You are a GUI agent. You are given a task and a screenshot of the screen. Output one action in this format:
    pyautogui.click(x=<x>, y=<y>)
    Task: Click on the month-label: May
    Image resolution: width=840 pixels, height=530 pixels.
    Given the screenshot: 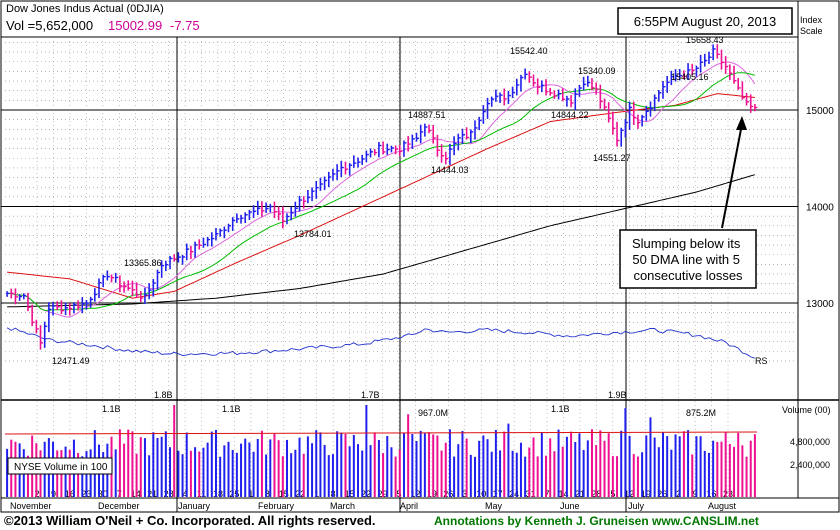 What is the action you would take?
    pyautogui.click(x=494, y=506)
    